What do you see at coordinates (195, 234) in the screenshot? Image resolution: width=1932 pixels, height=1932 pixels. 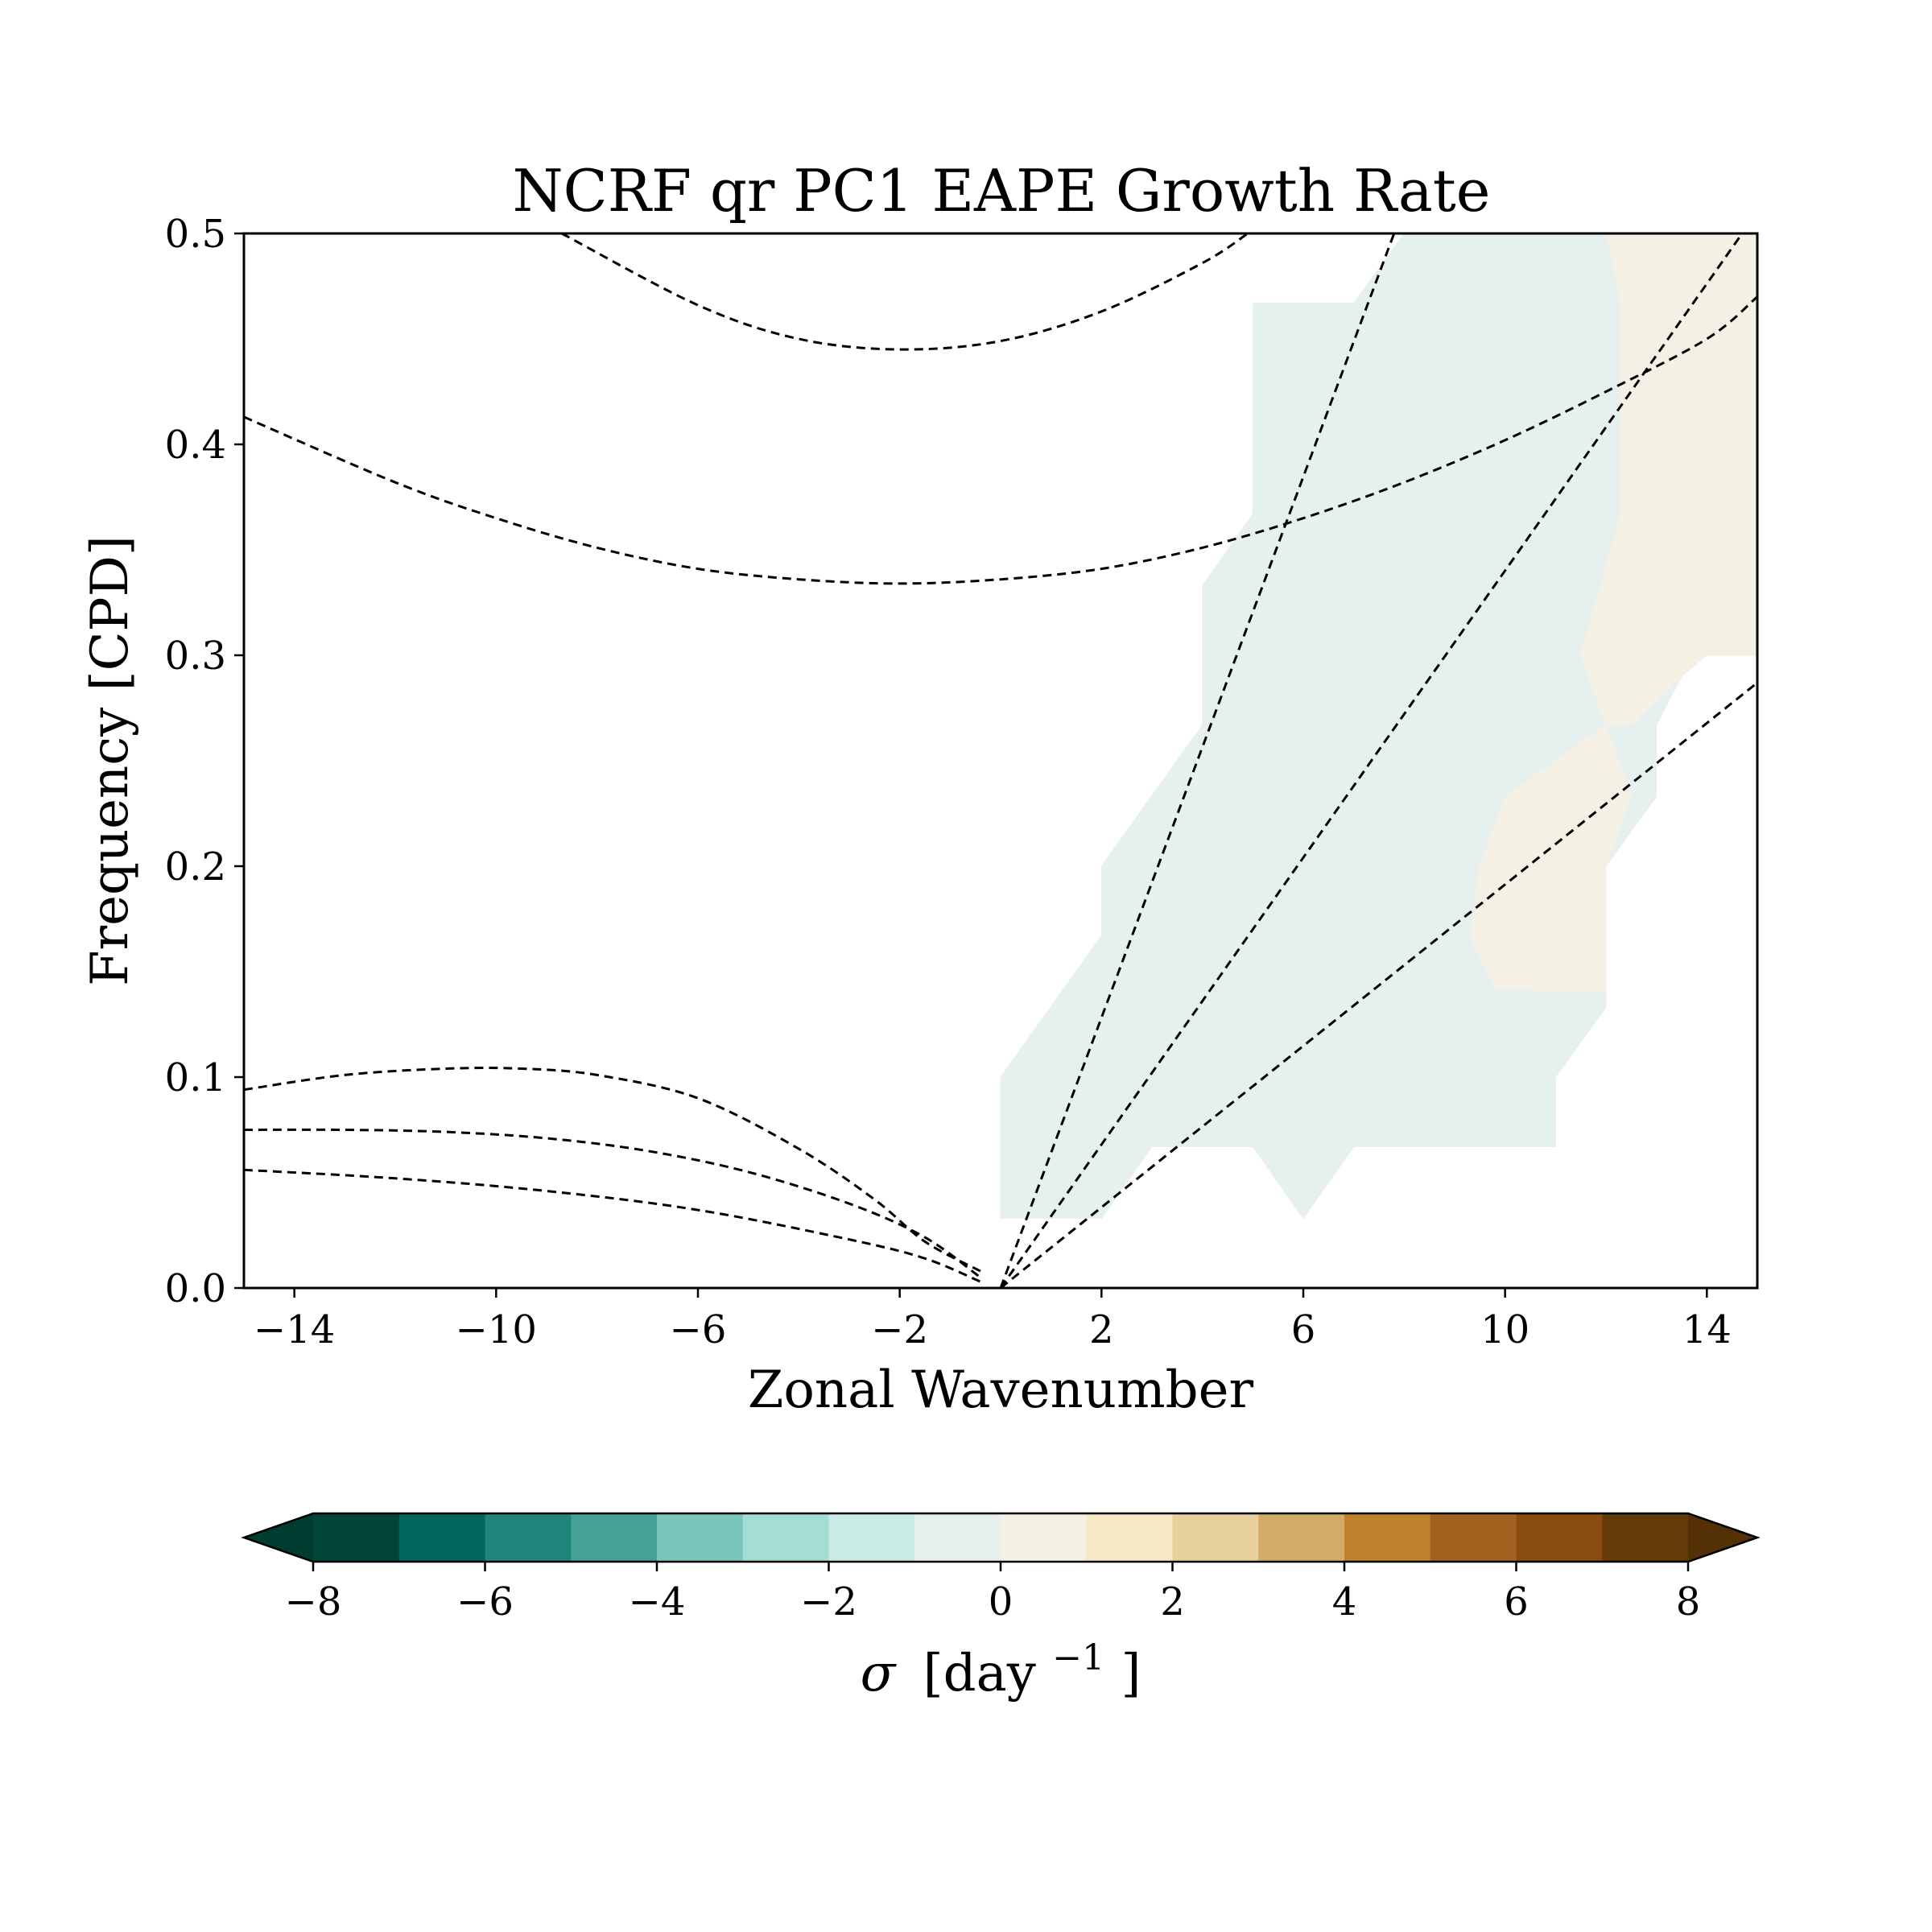 I see `y-tick-label: 0.5` at bounding box center [195, 234].